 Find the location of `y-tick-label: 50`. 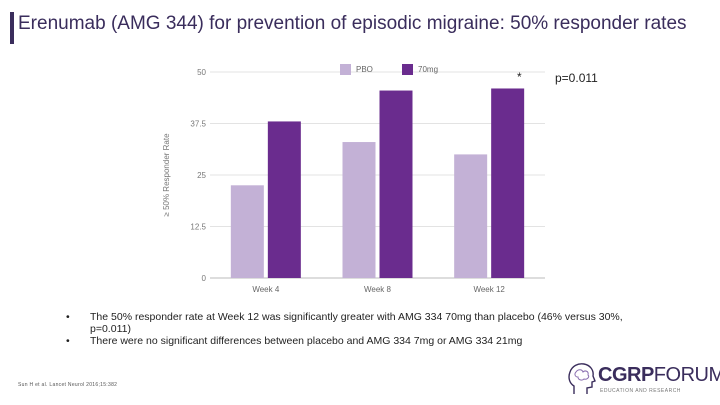

y-tick-label: 50 is located at coordinates (201, 72).